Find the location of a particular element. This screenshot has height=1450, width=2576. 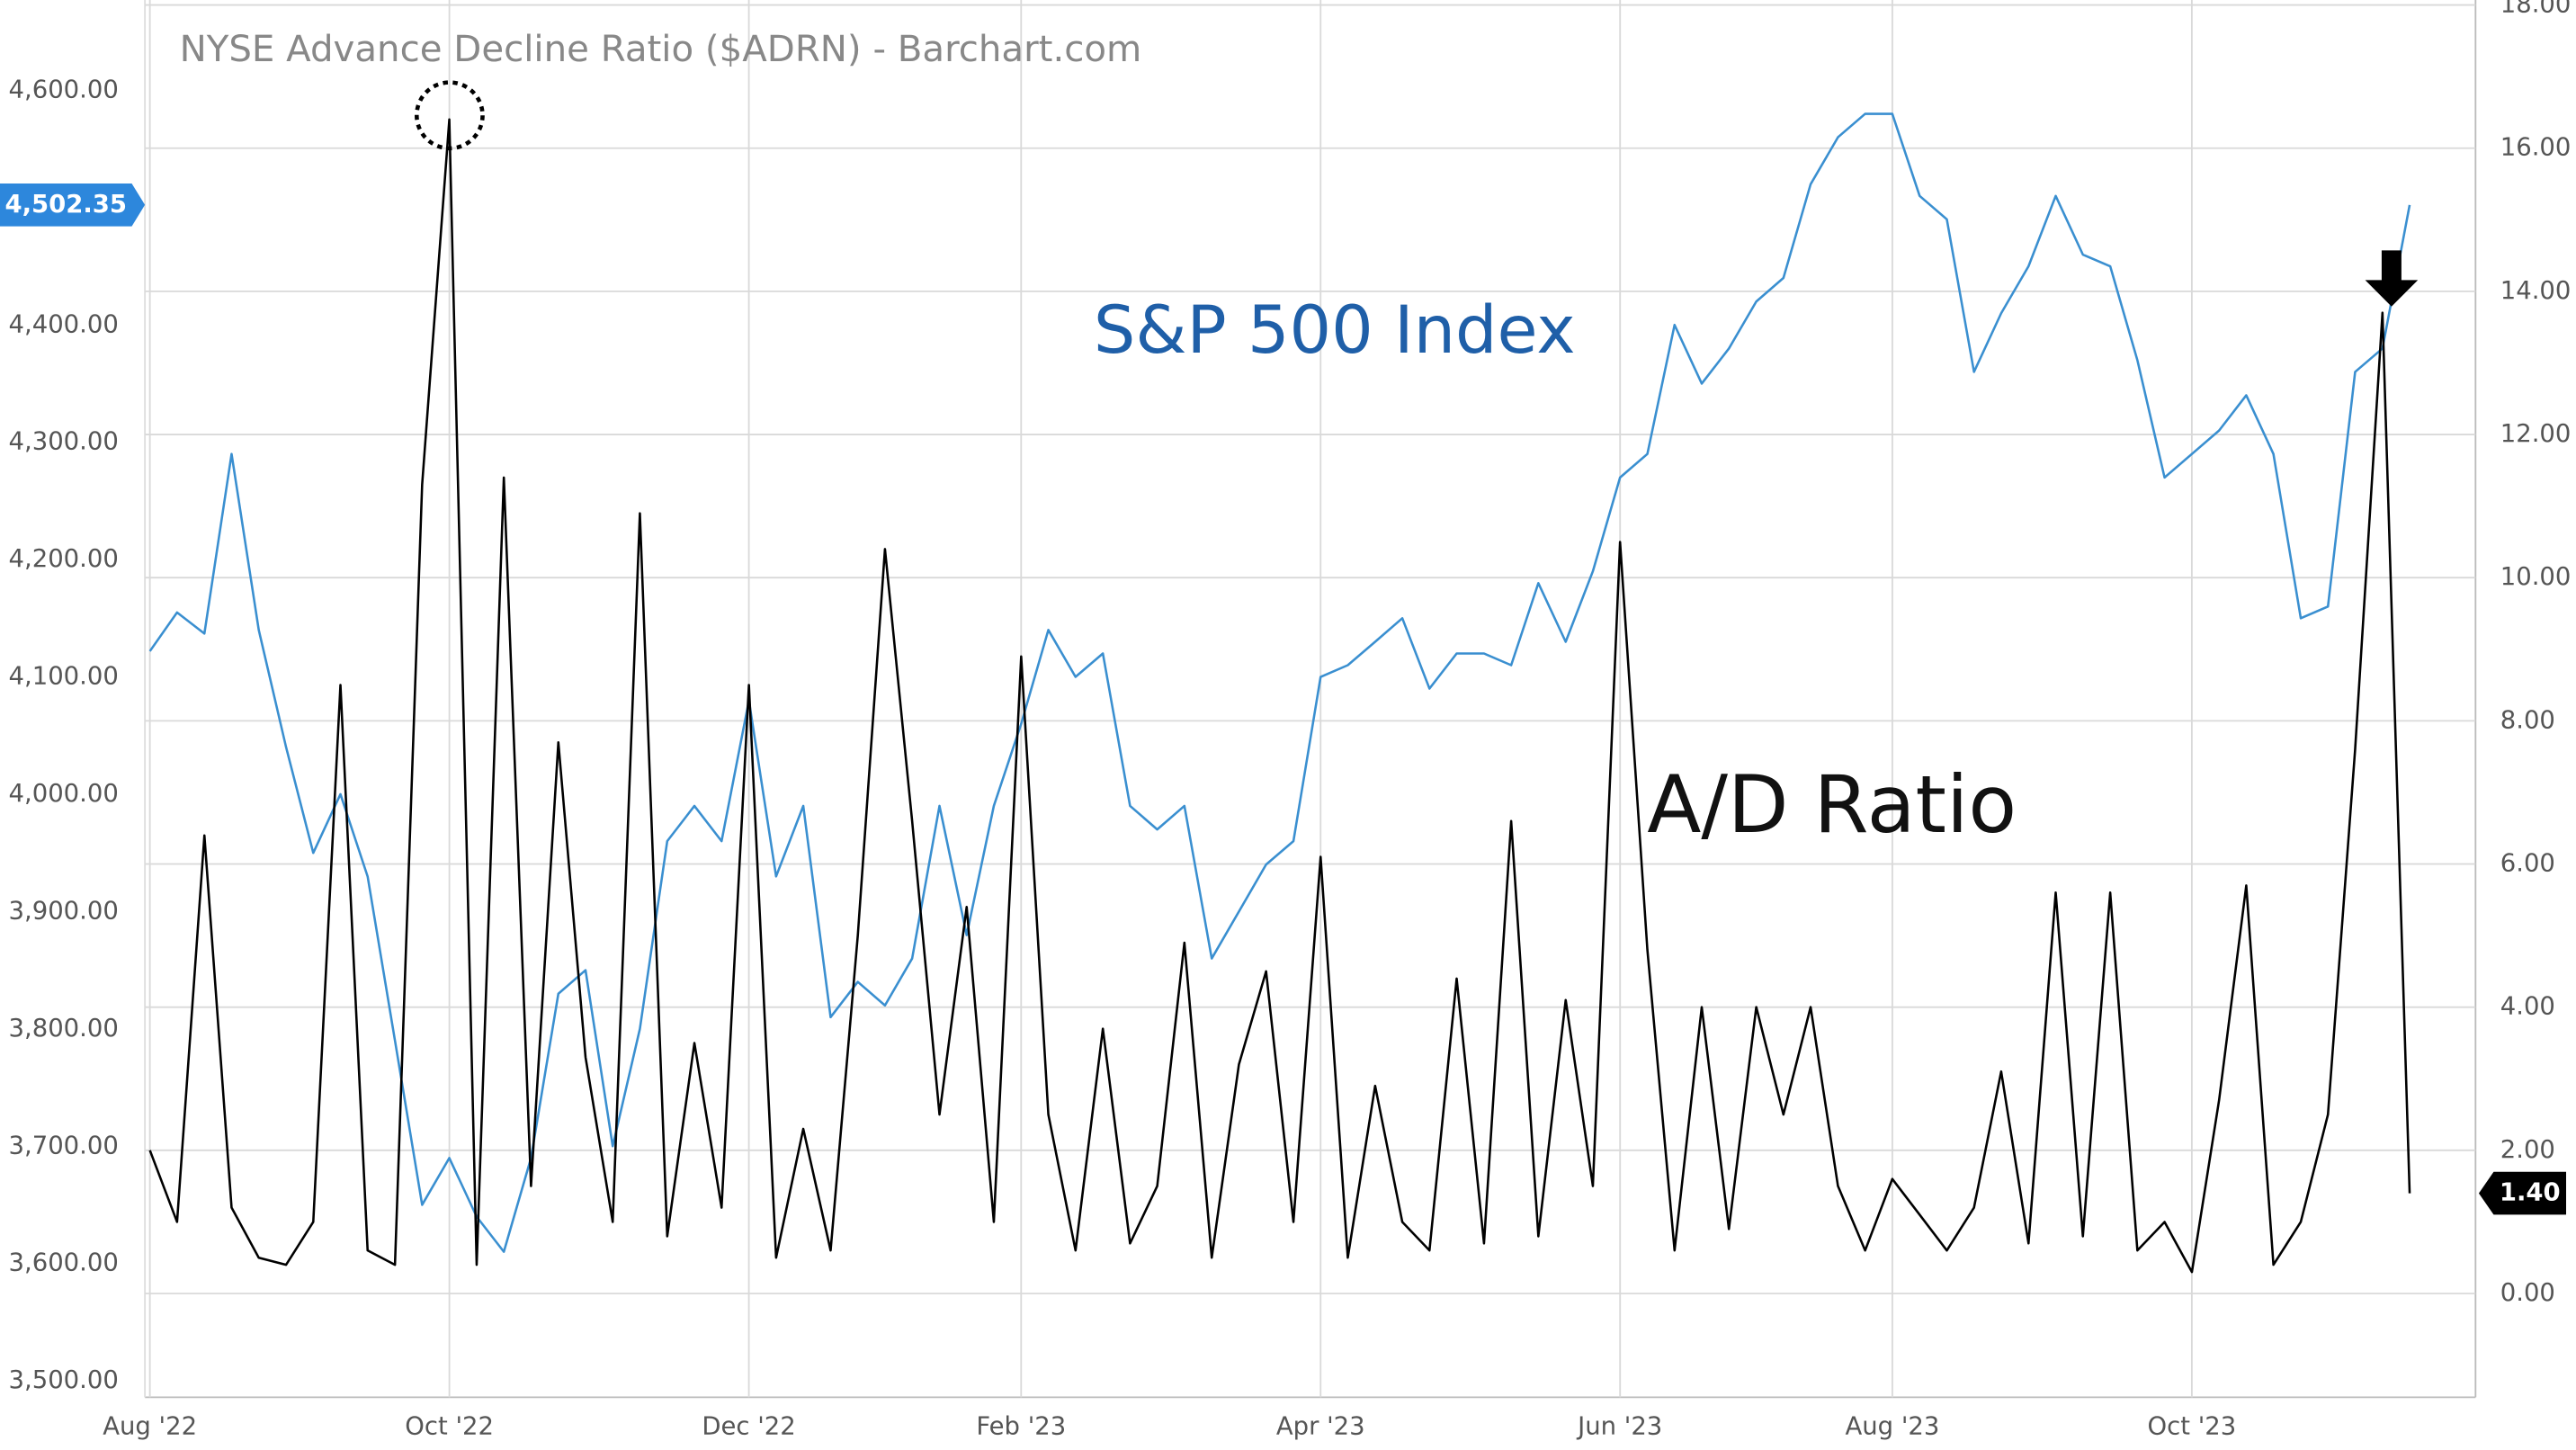

y-tick-label: 4,000.00 is located at coordinates (64, 794).